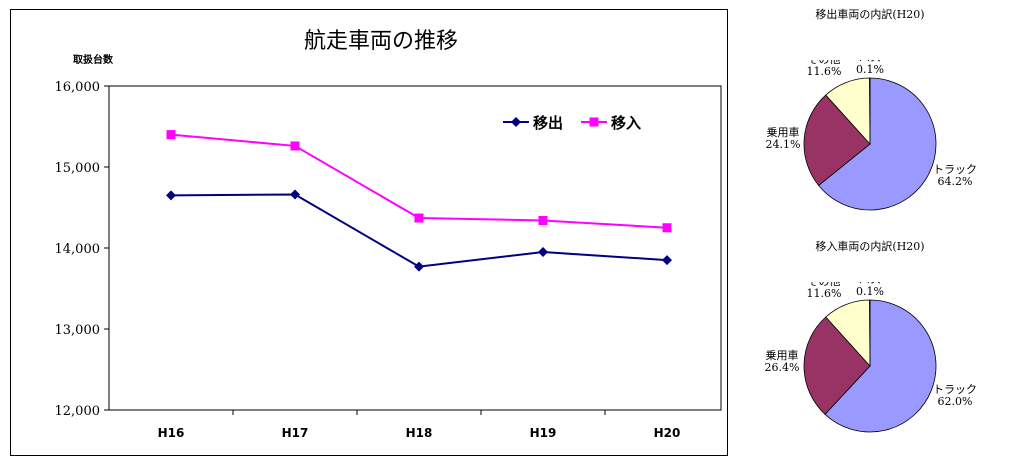 Image resolution: width=1012 pixels, height=460 pixels. Describe the element at coordinates (419, 433) in the screenshot. I see `x-tick-label: H18` at that location.